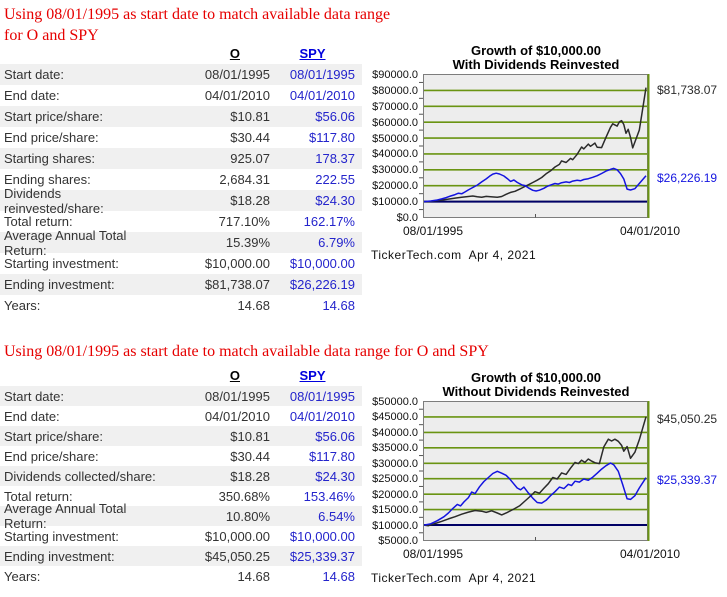  What do you see at coordinates (253, 305) in the screenshot?
I see `o-value: 14.68` at bounding box center [253, 305].